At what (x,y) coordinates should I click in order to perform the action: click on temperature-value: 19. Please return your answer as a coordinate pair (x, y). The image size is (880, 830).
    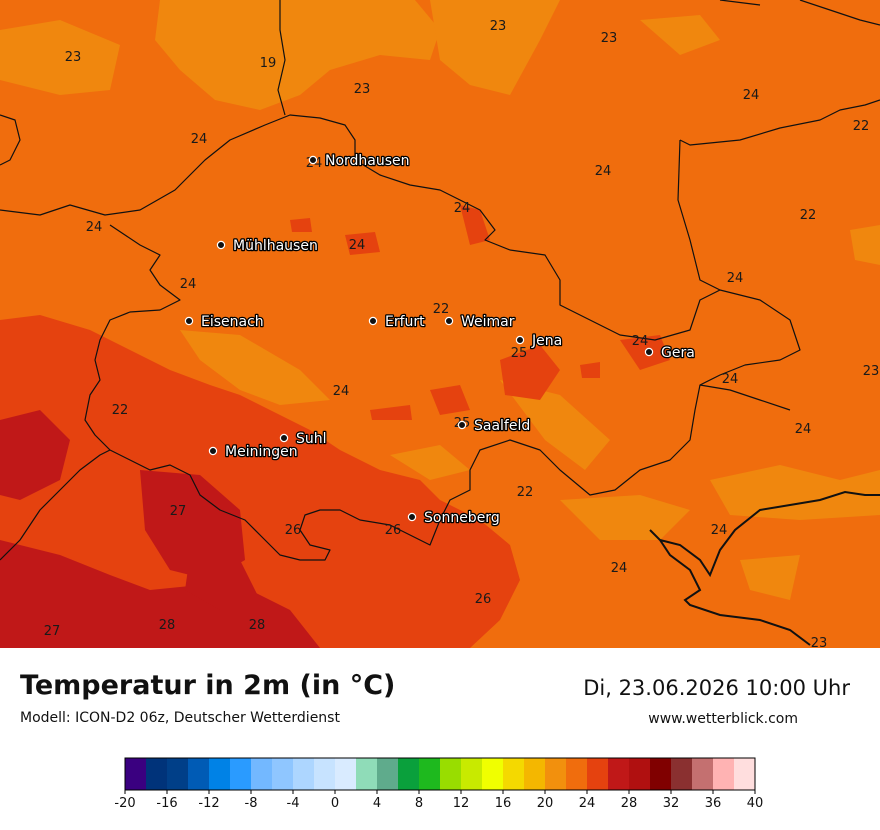
    Looking at the image, I should click on (268, 63).